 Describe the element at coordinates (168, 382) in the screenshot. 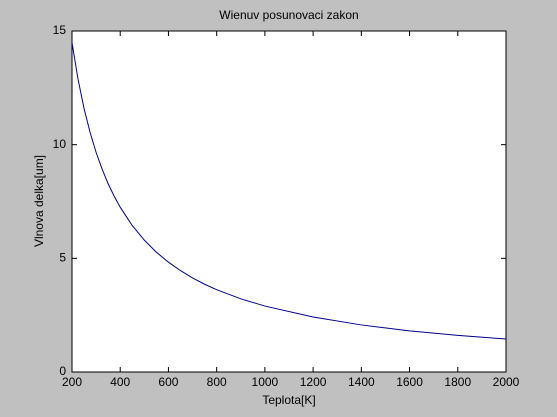

I see `x-tick-label: 600` at that location.